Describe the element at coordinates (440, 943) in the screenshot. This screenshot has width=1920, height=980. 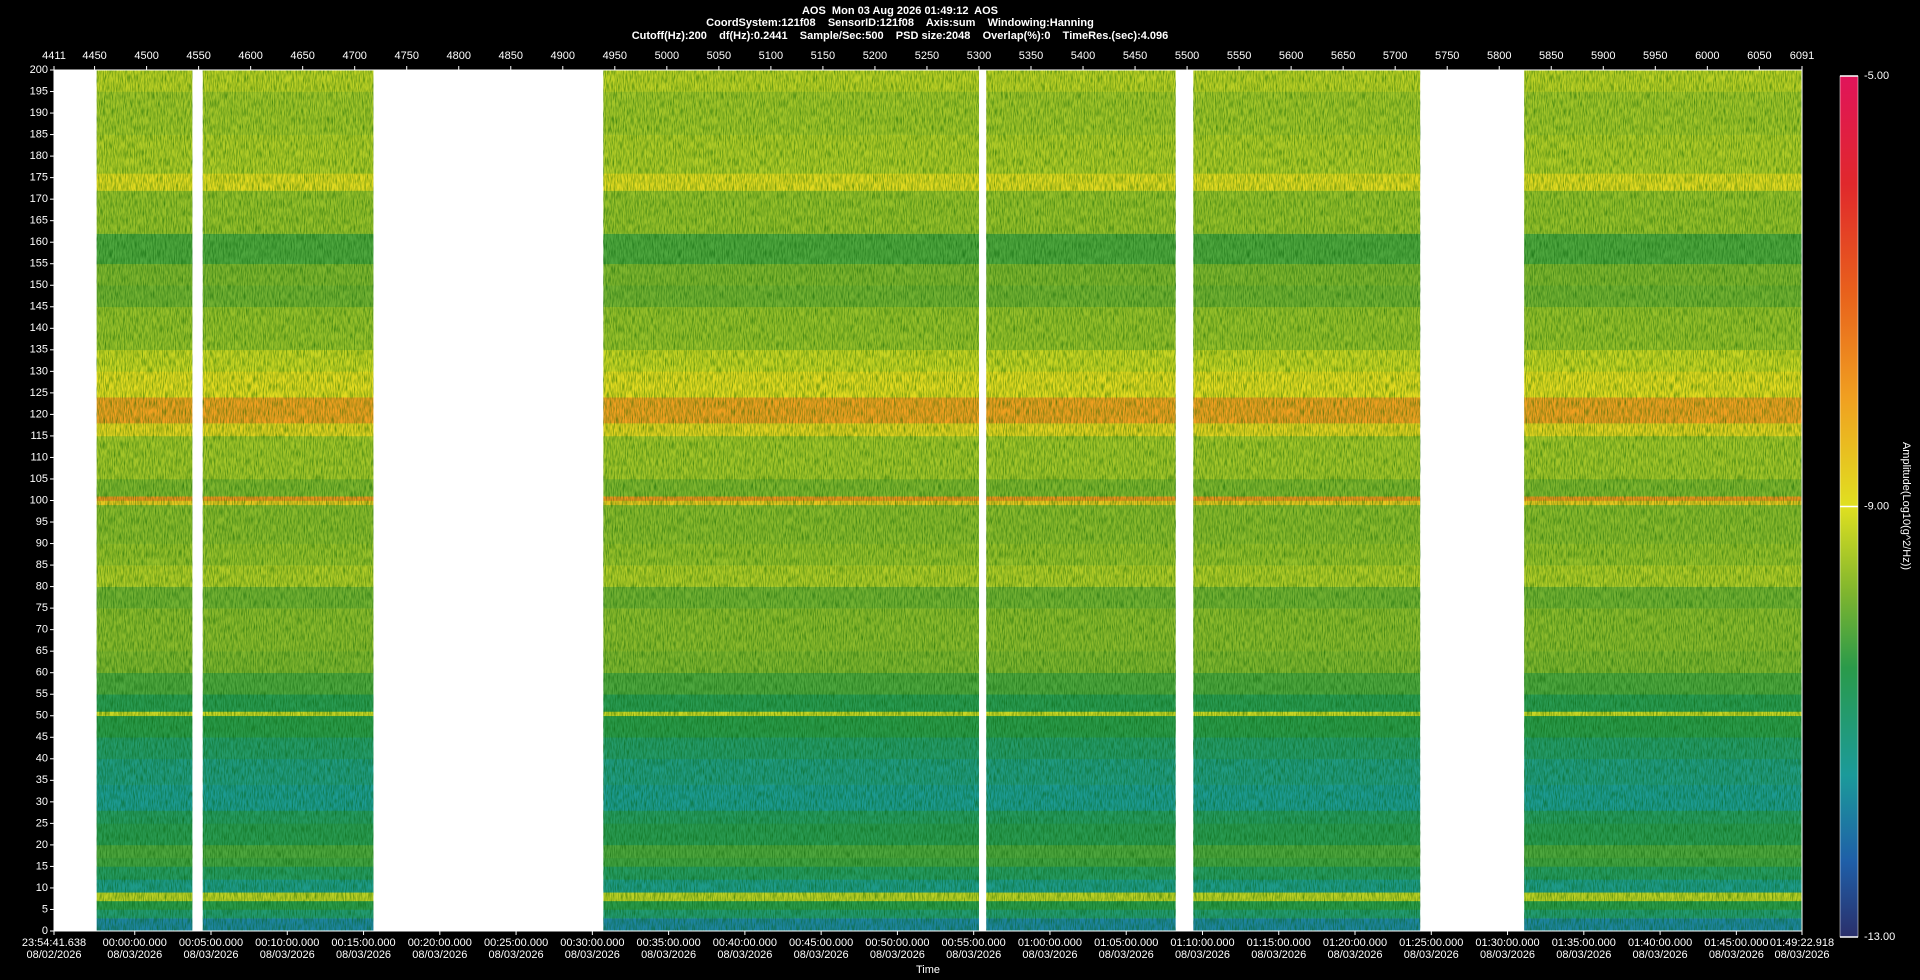
I see `time-tick-label: 00:20:00.000` at that location.